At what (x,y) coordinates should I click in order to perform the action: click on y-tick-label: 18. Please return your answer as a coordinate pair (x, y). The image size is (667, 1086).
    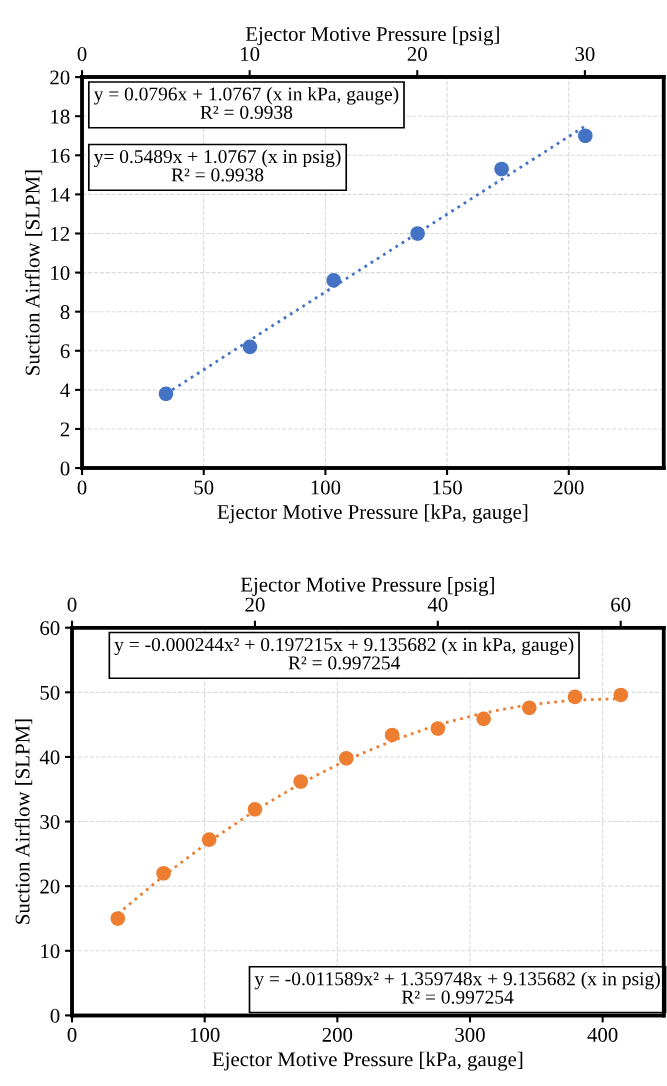
    Looking at the image, I should click on (60, 116).